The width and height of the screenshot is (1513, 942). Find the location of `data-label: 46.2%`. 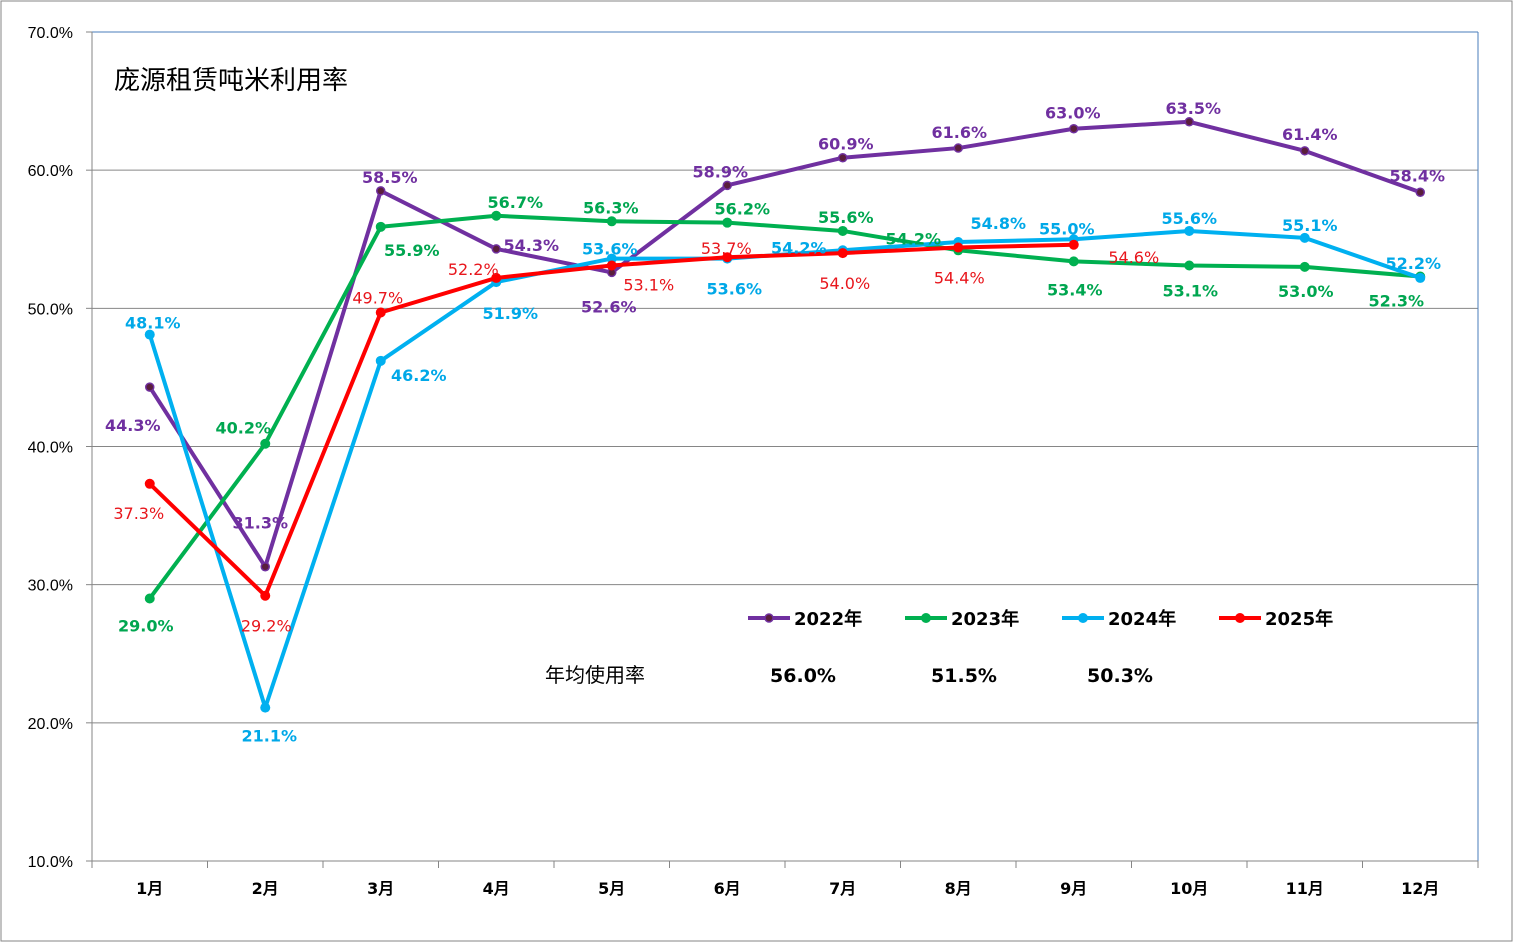

data-label: 46.2% is located at coordinates (419, 375).